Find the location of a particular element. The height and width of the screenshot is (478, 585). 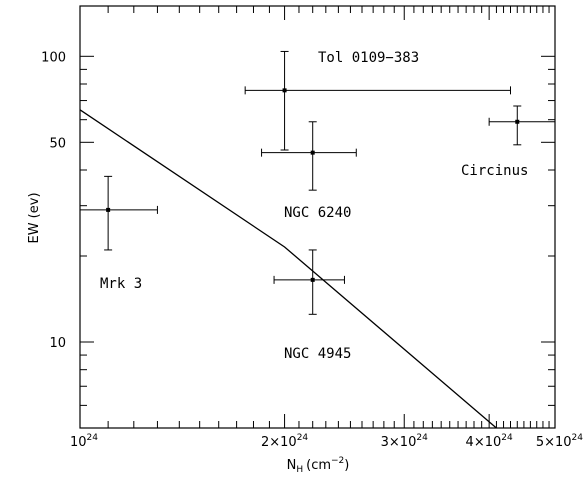

x-axis-label-sub: H is located at coordinates (299, 470).